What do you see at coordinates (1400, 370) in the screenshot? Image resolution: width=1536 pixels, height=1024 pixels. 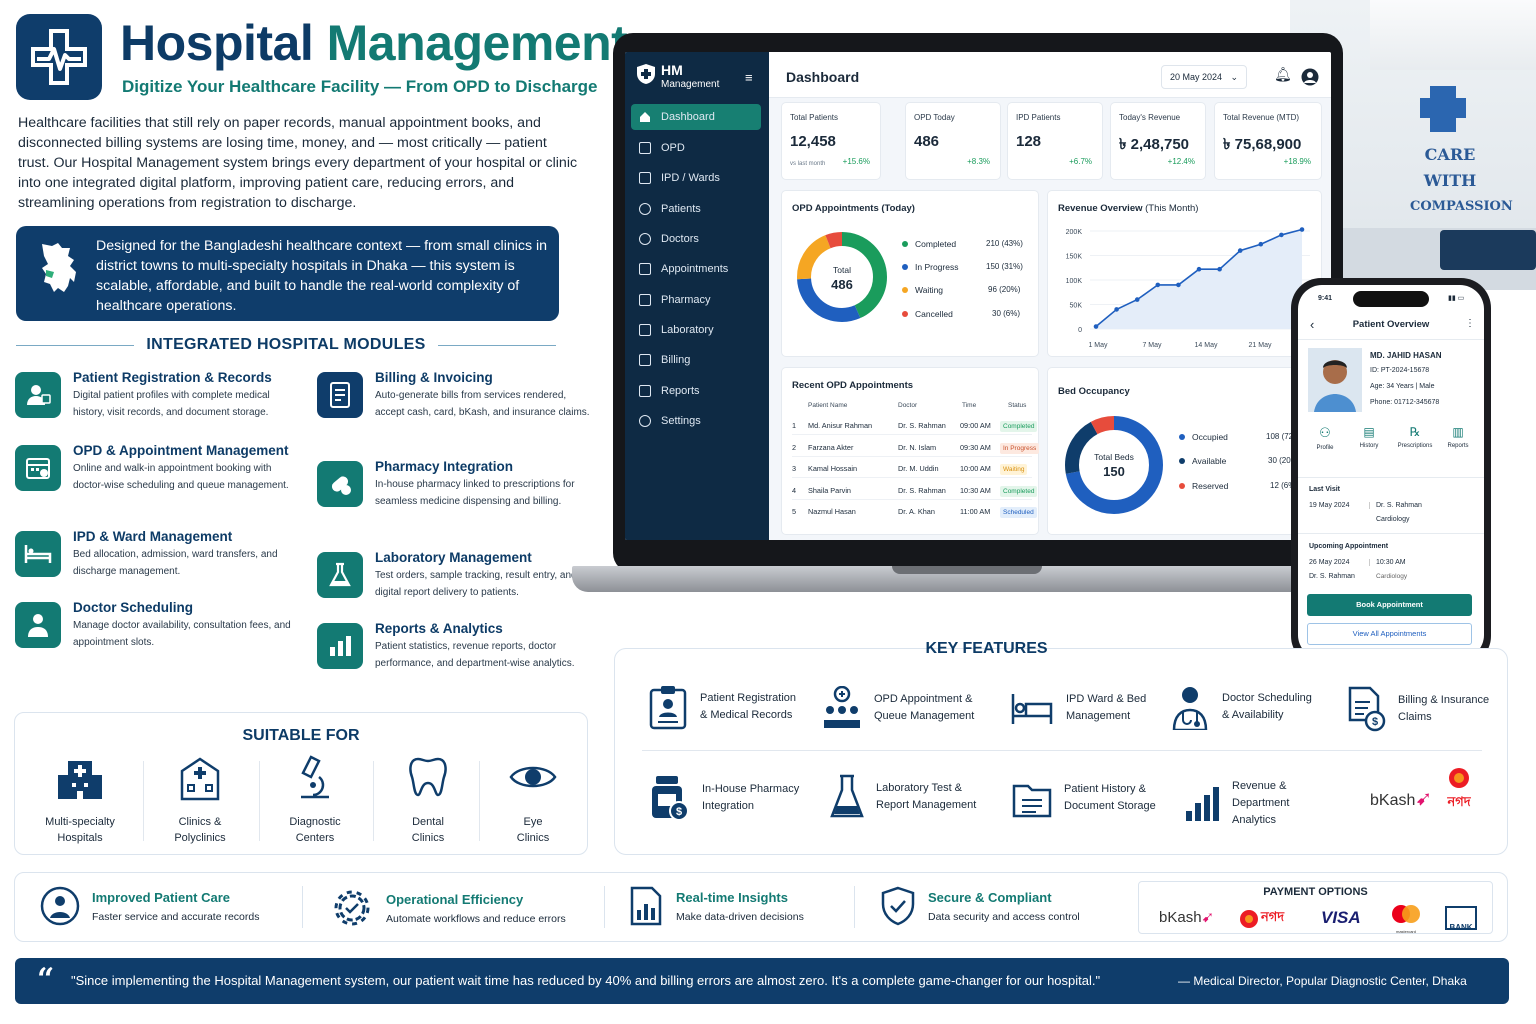 I see `patient-id: ID: PT-2024-15678` at bounding box center [1400, 370].